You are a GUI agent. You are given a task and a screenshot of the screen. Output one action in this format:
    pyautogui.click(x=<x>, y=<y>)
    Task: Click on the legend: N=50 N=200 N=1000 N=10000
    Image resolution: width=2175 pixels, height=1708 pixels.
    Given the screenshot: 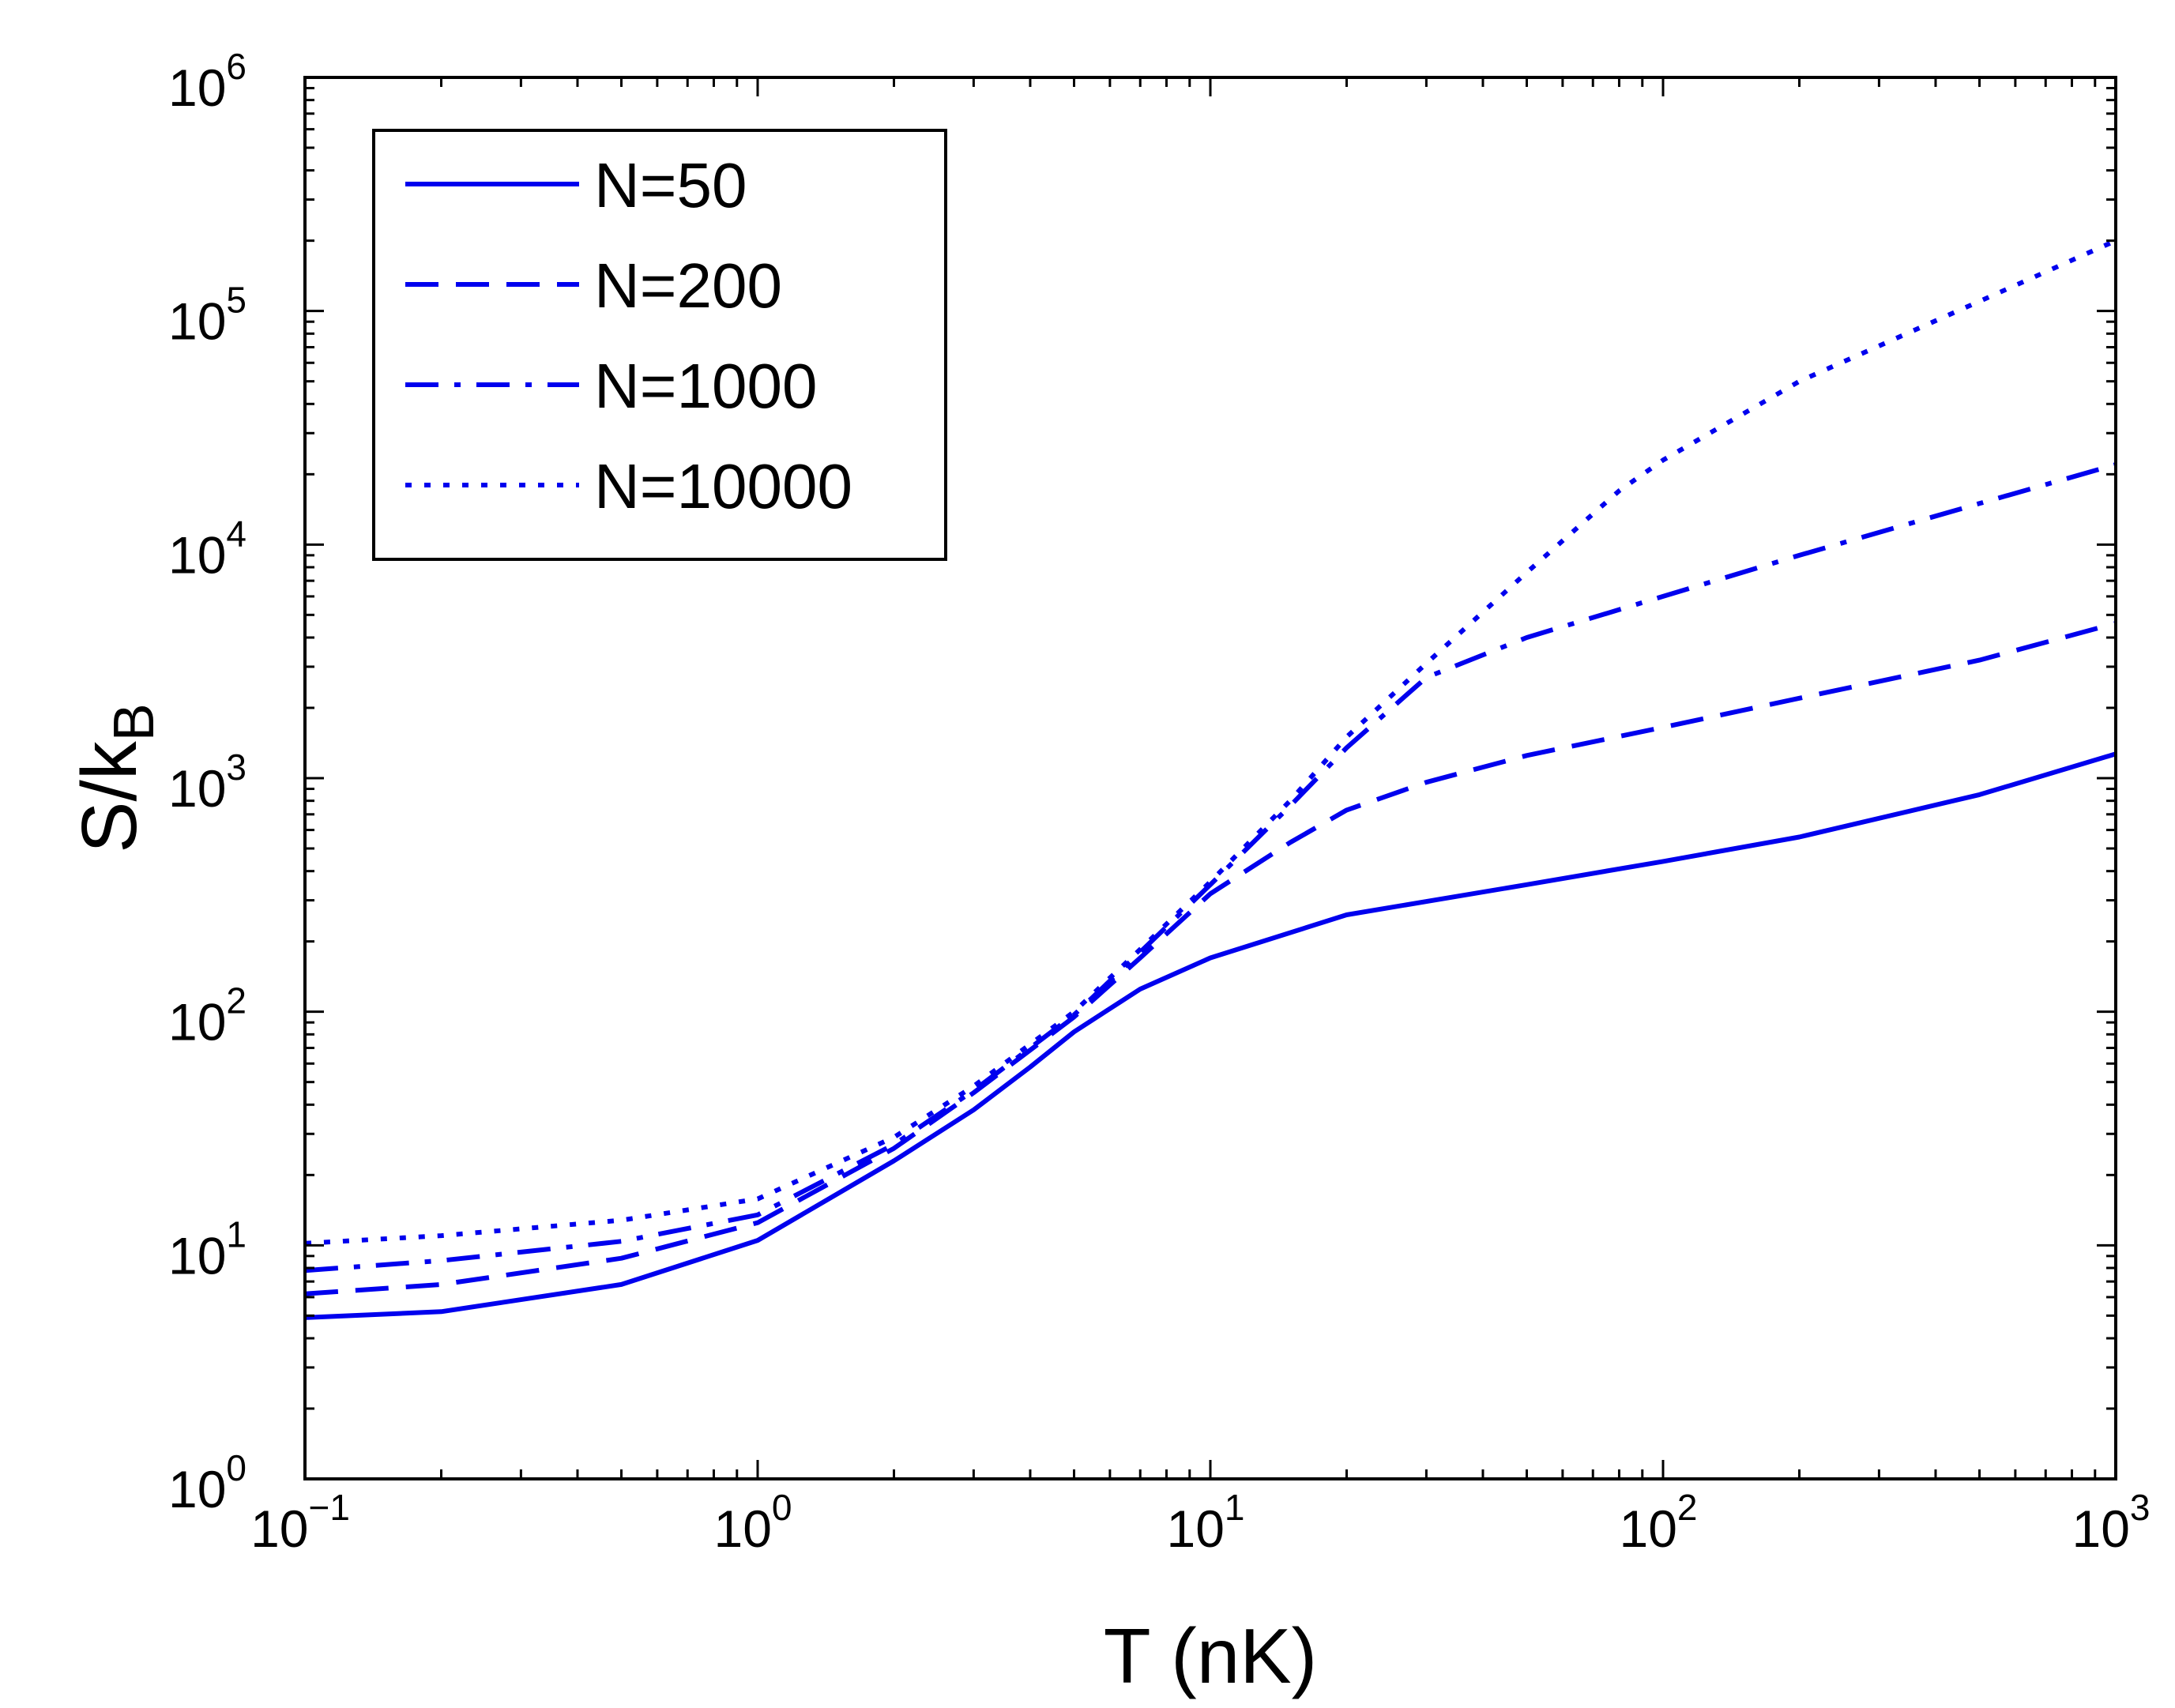 What is the action you would take?
    pyautogui.click(x=659, y=345)
    